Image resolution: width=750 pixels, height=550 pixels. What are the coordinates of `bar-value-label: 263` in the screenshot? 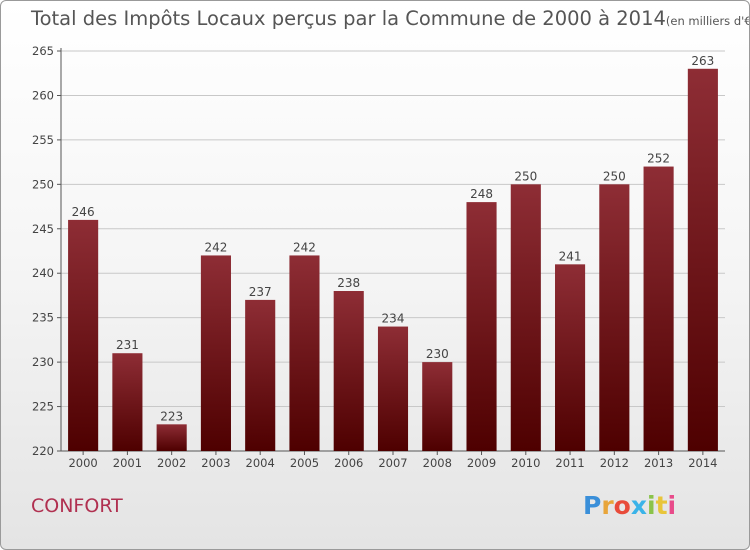 It's located at (702, 61).